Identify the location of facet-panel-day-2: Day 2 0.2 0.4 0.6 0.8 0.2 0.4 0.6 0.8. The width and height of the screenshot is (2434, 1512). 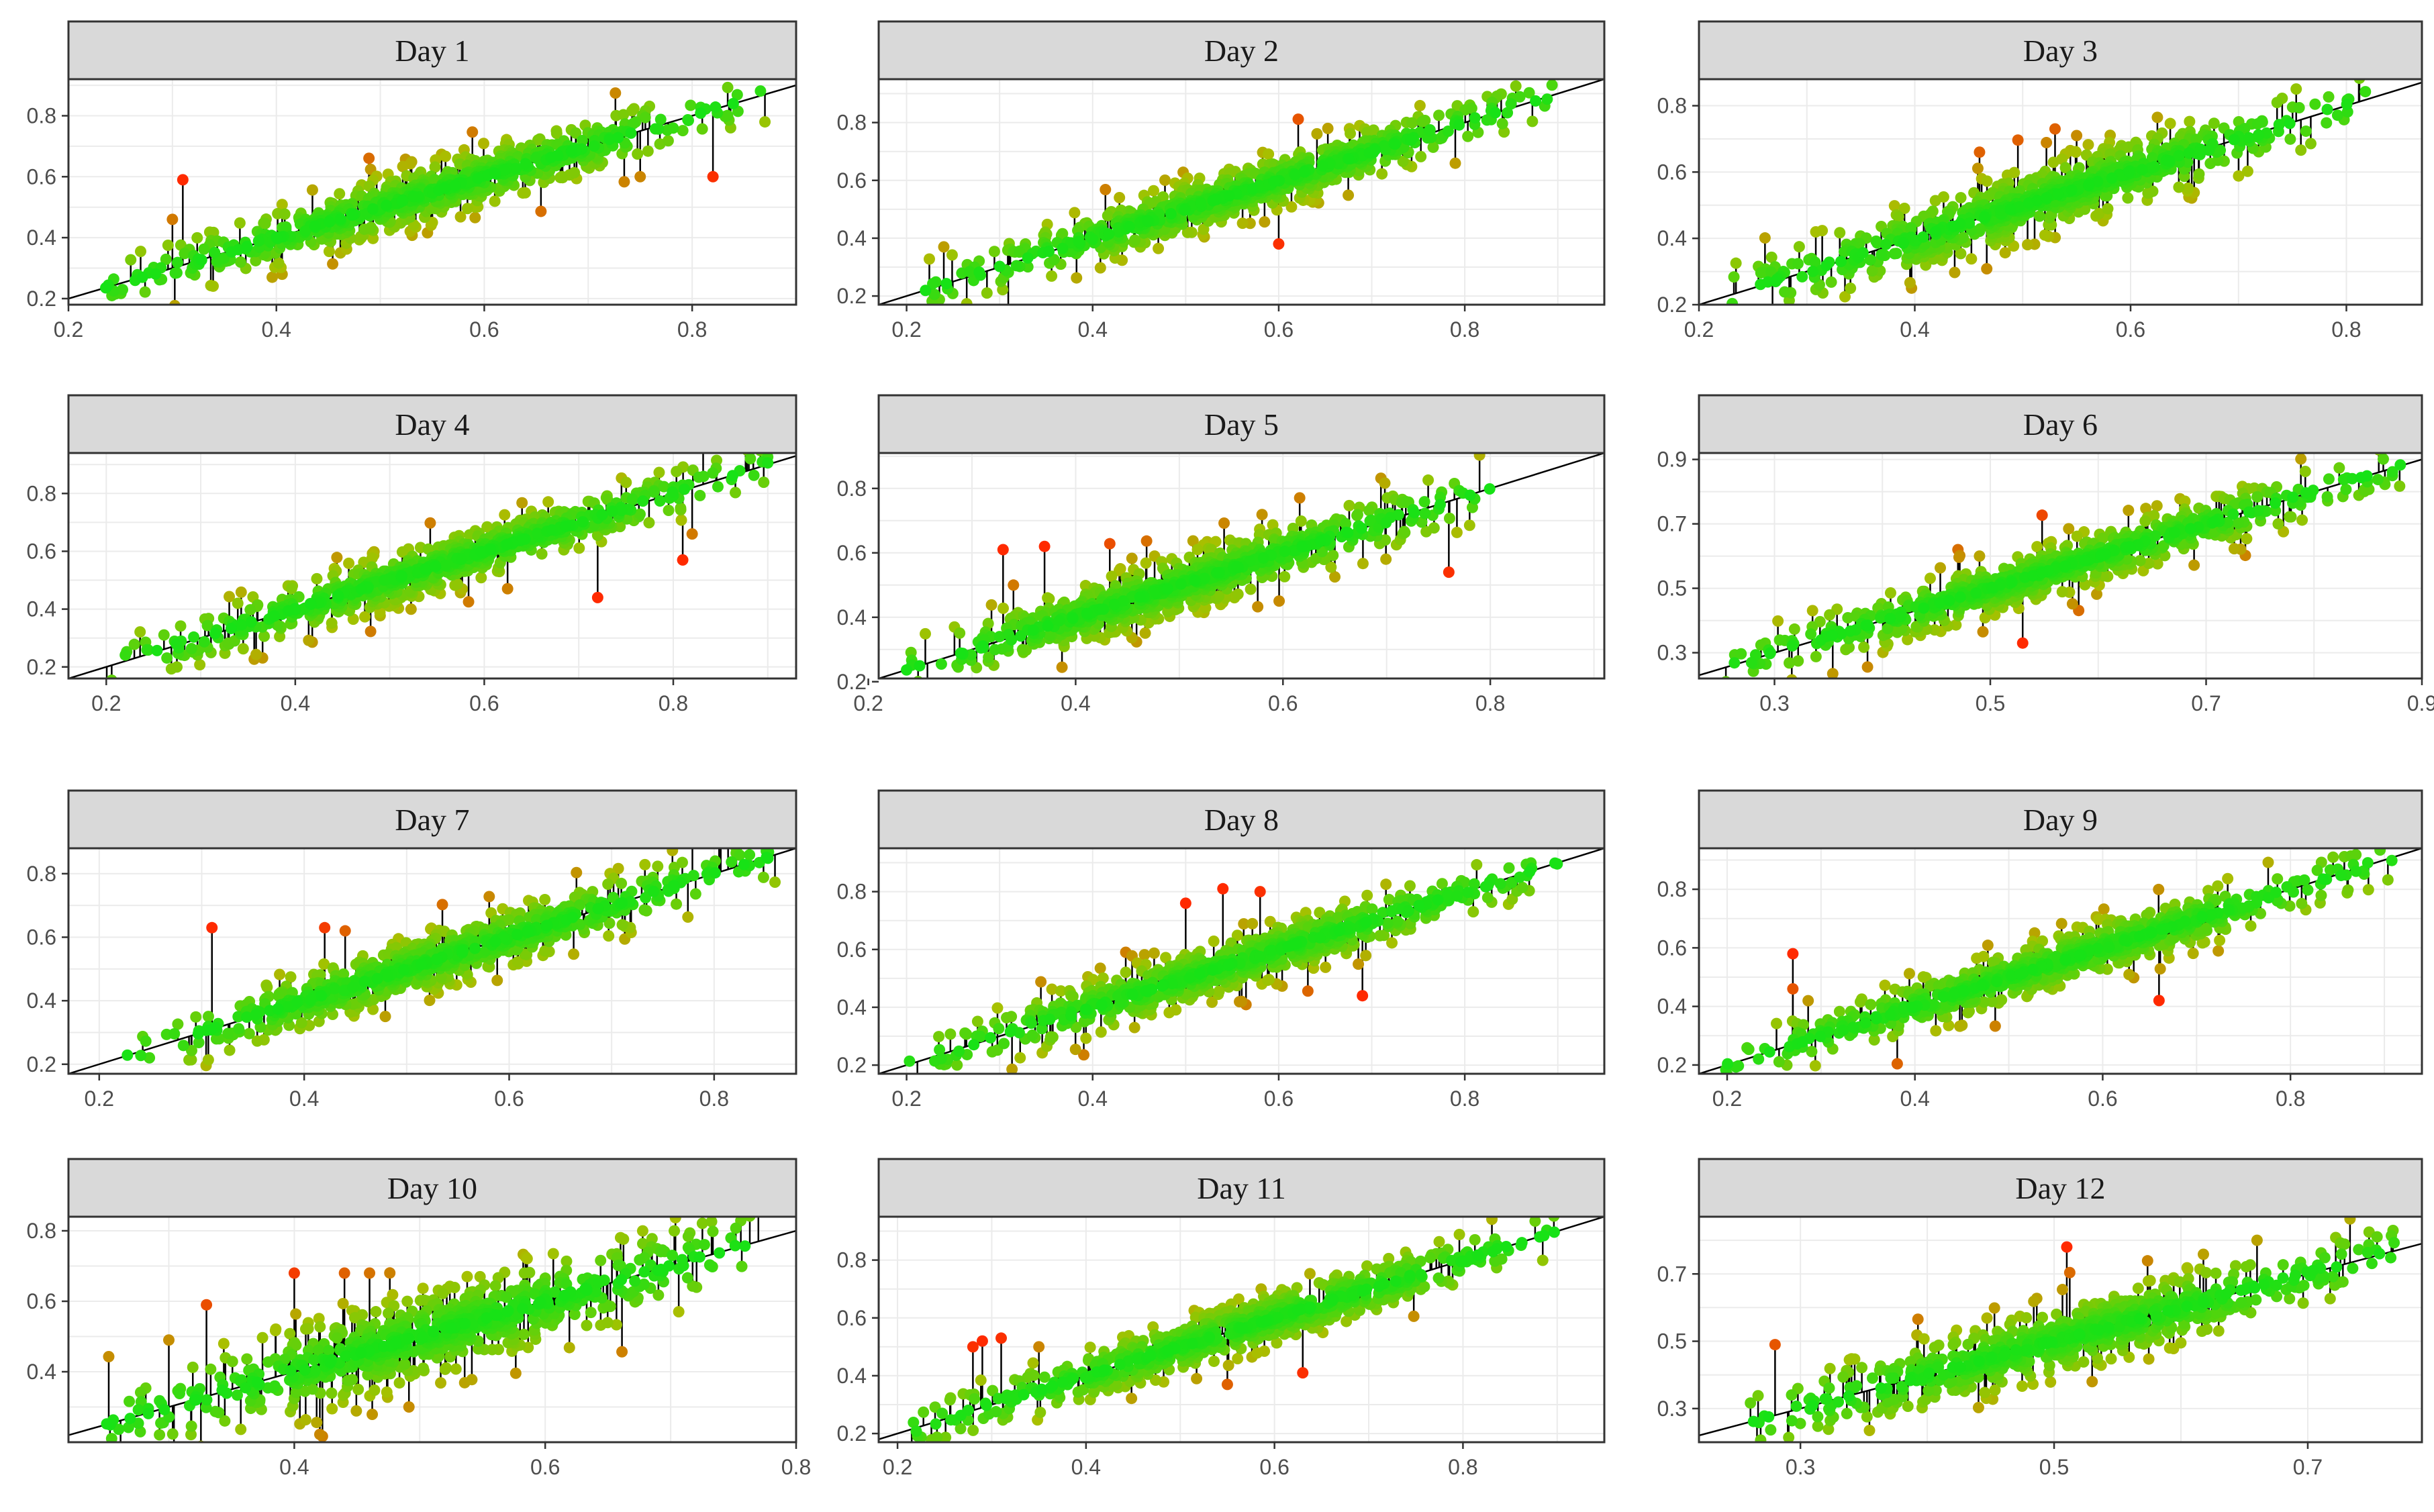
(1221, 181).